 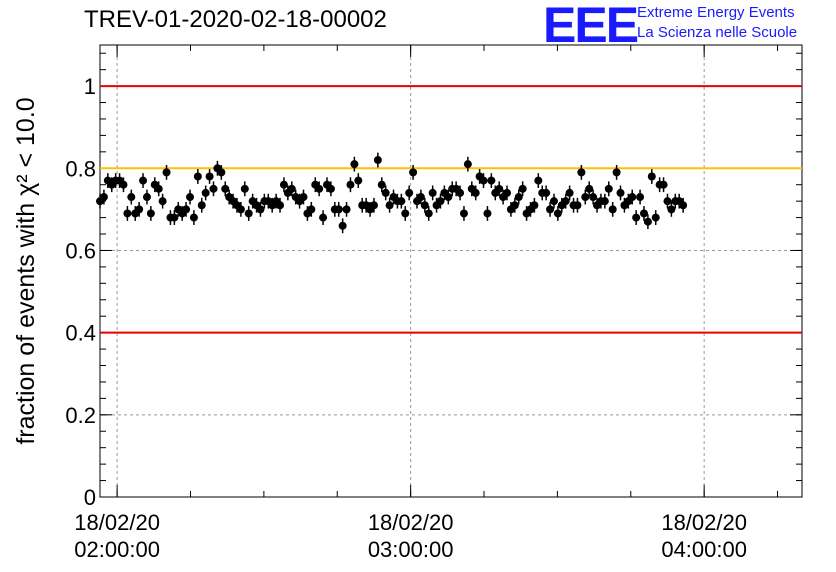 What do you see at coordinates (80, 168) in the screenshot?
I see `y-tick-label: 0.8` at bounding box center [80, 168].